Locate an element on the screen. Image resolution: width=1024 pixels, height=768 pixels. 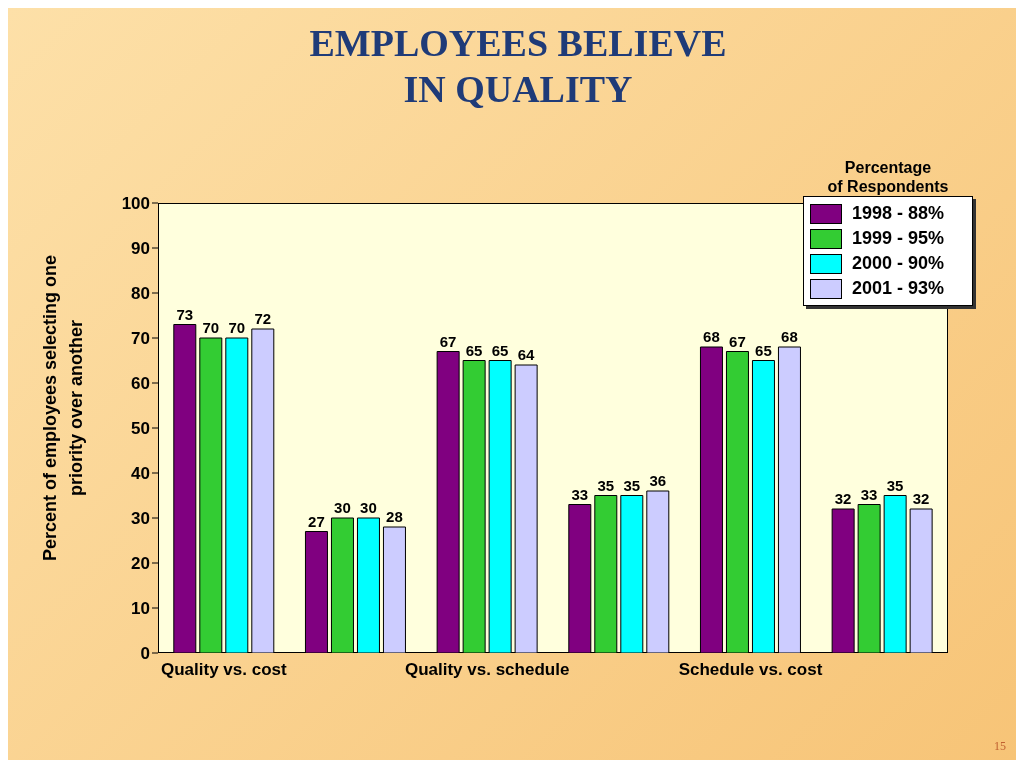
data-label: 73 is located at coordinates (185, 314).